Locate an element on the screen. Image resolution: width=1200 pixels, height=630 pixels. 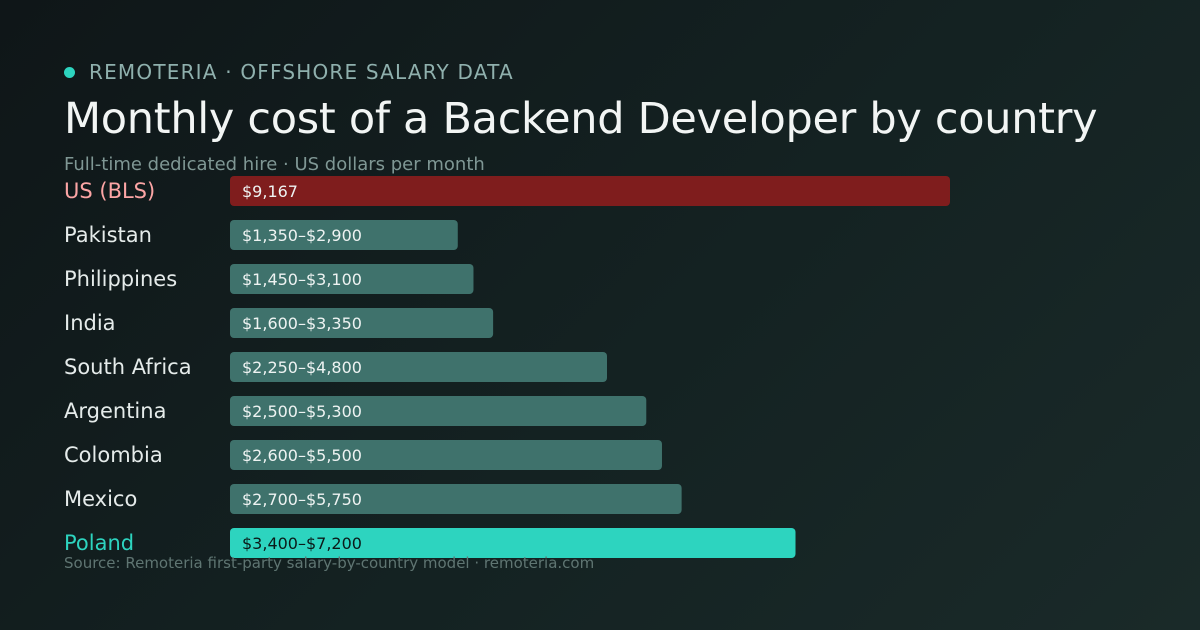
bar-argentina is located at coordinates (438, 411).